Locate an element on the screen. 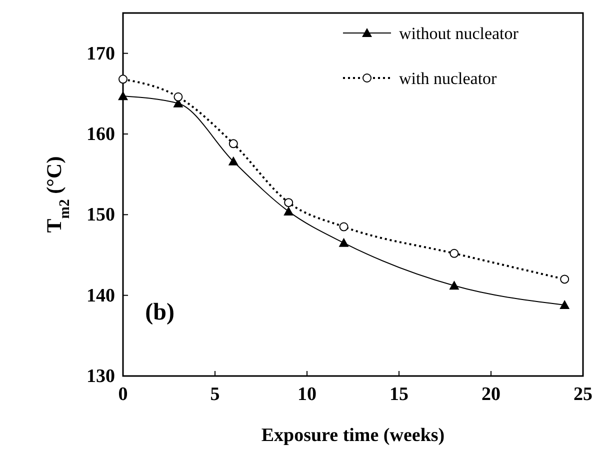 The image size is (599, 463). annotation: (b) is located at coordinates (159, 313).